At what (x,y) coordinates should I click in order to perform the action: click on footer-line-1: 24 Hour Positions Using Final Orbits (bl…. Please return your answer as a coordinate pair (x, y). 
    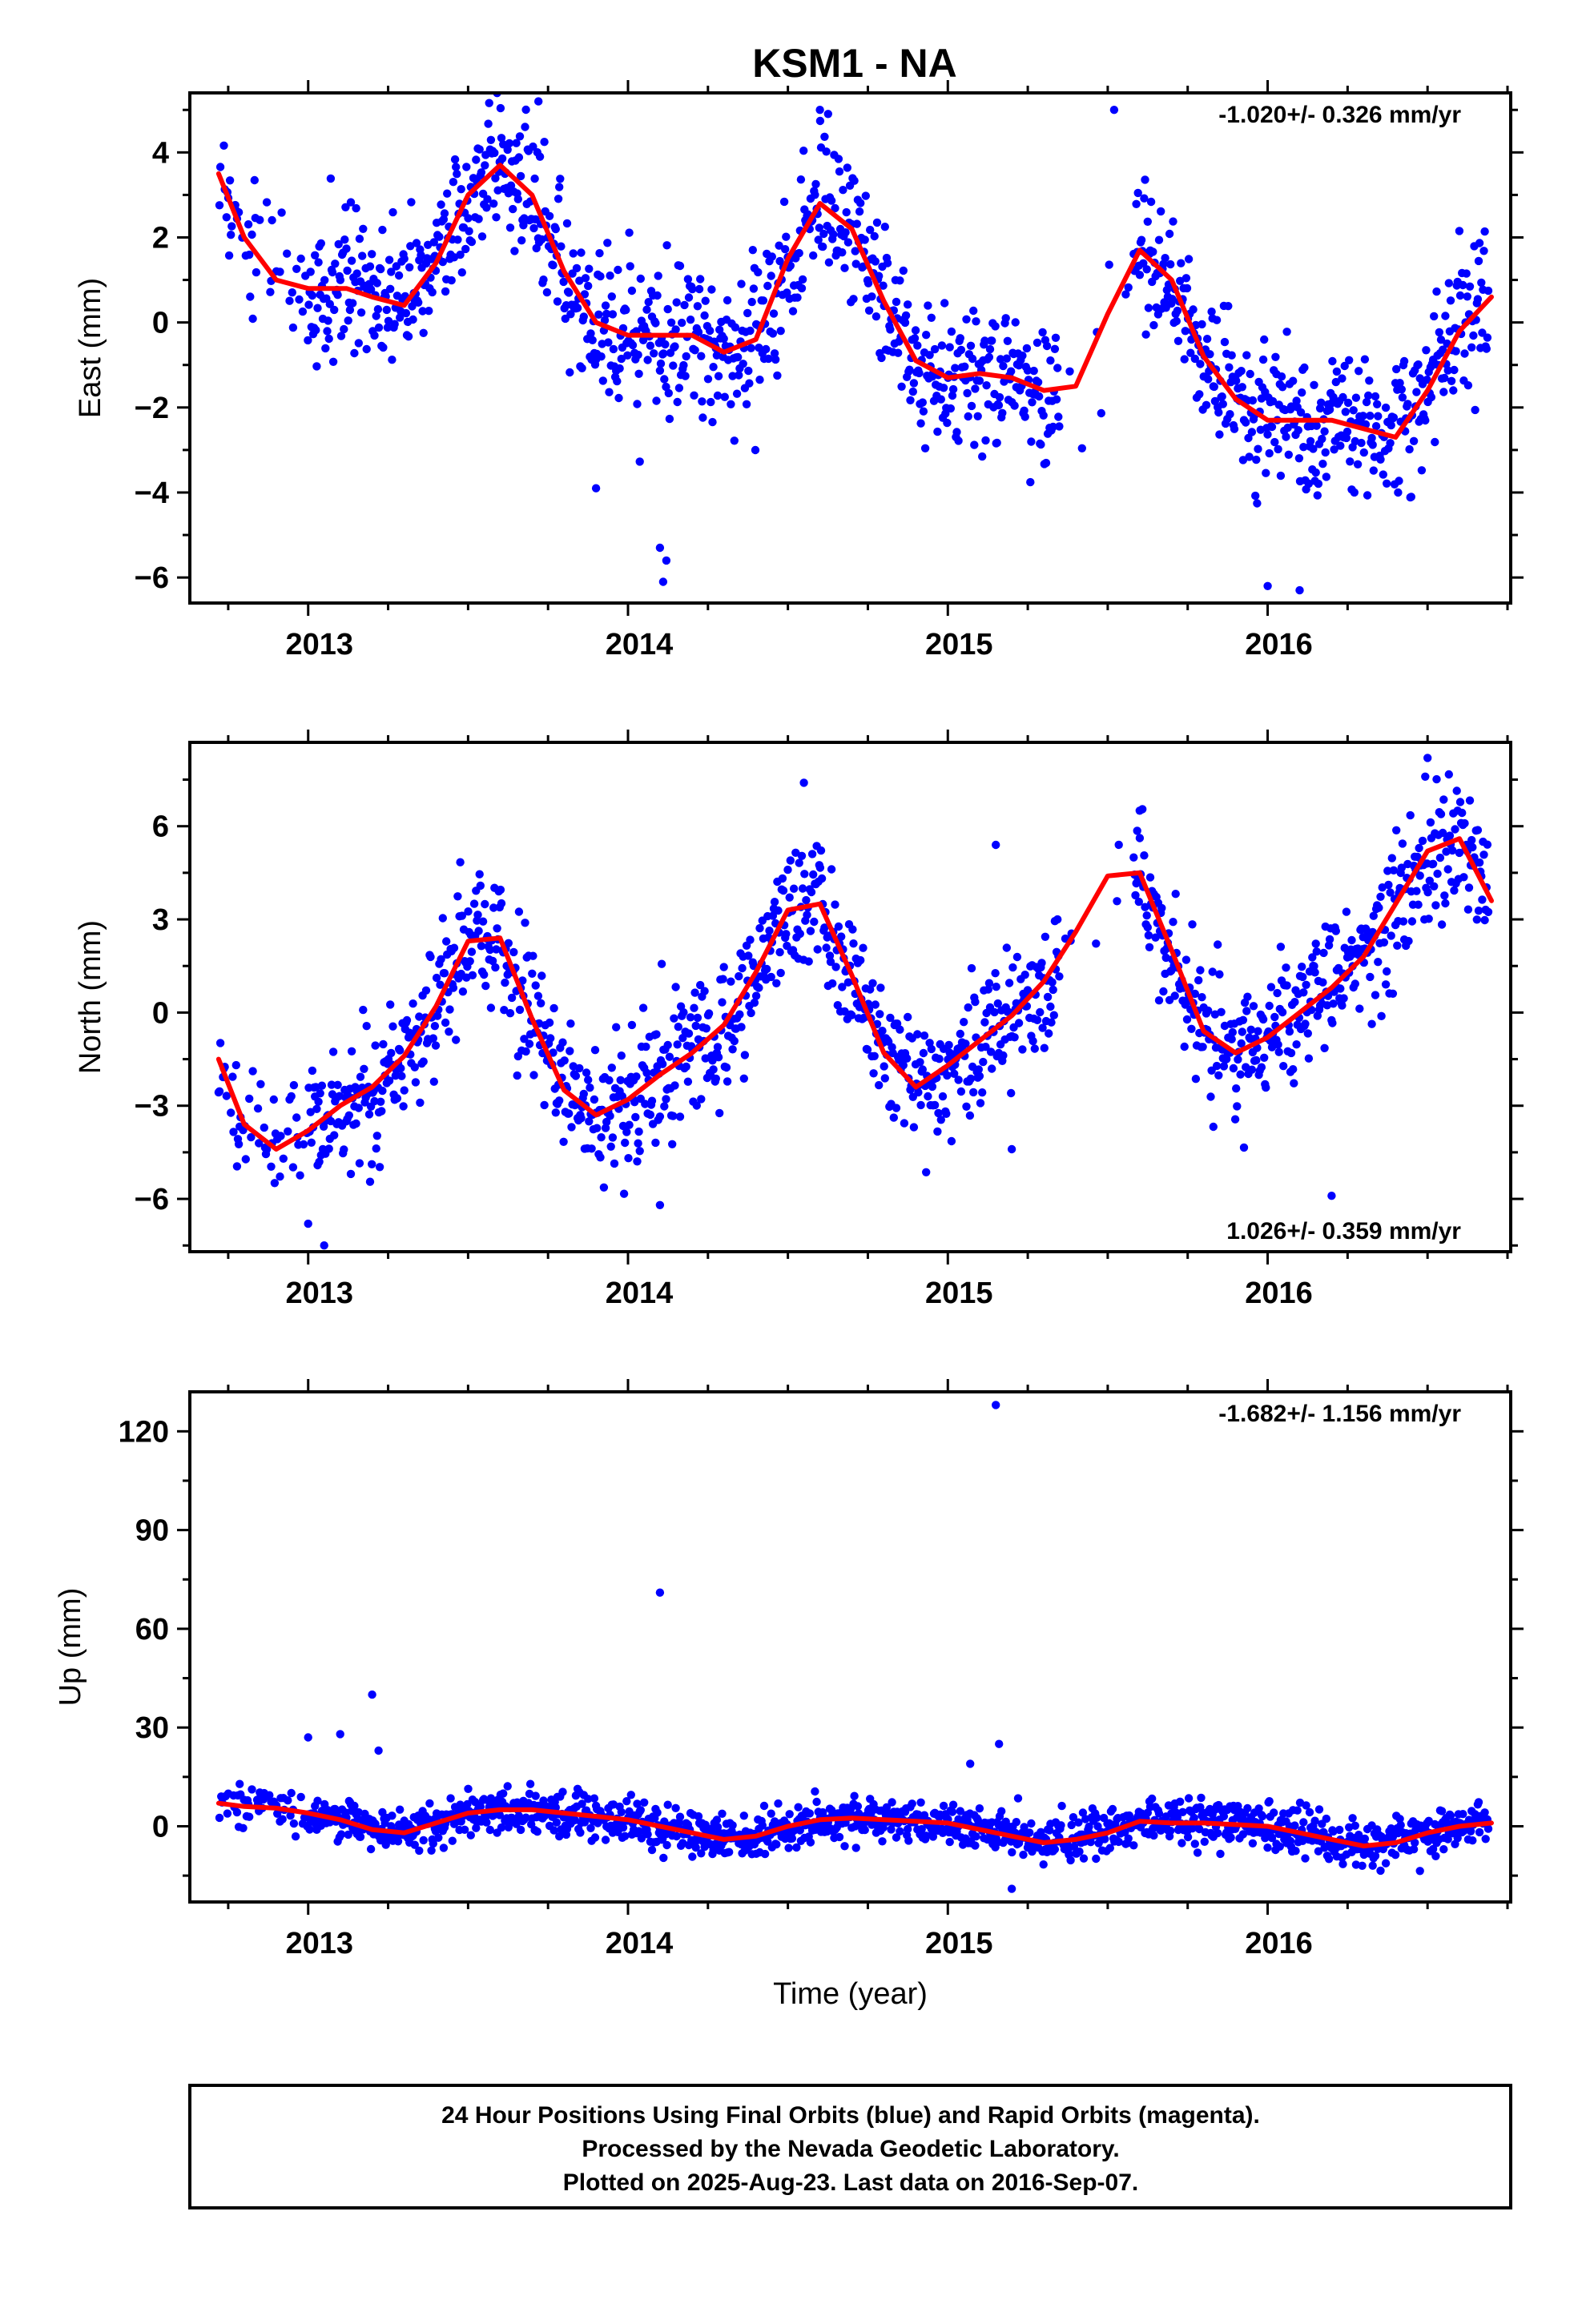
    Looking at the image, I should click on (850, 2115).